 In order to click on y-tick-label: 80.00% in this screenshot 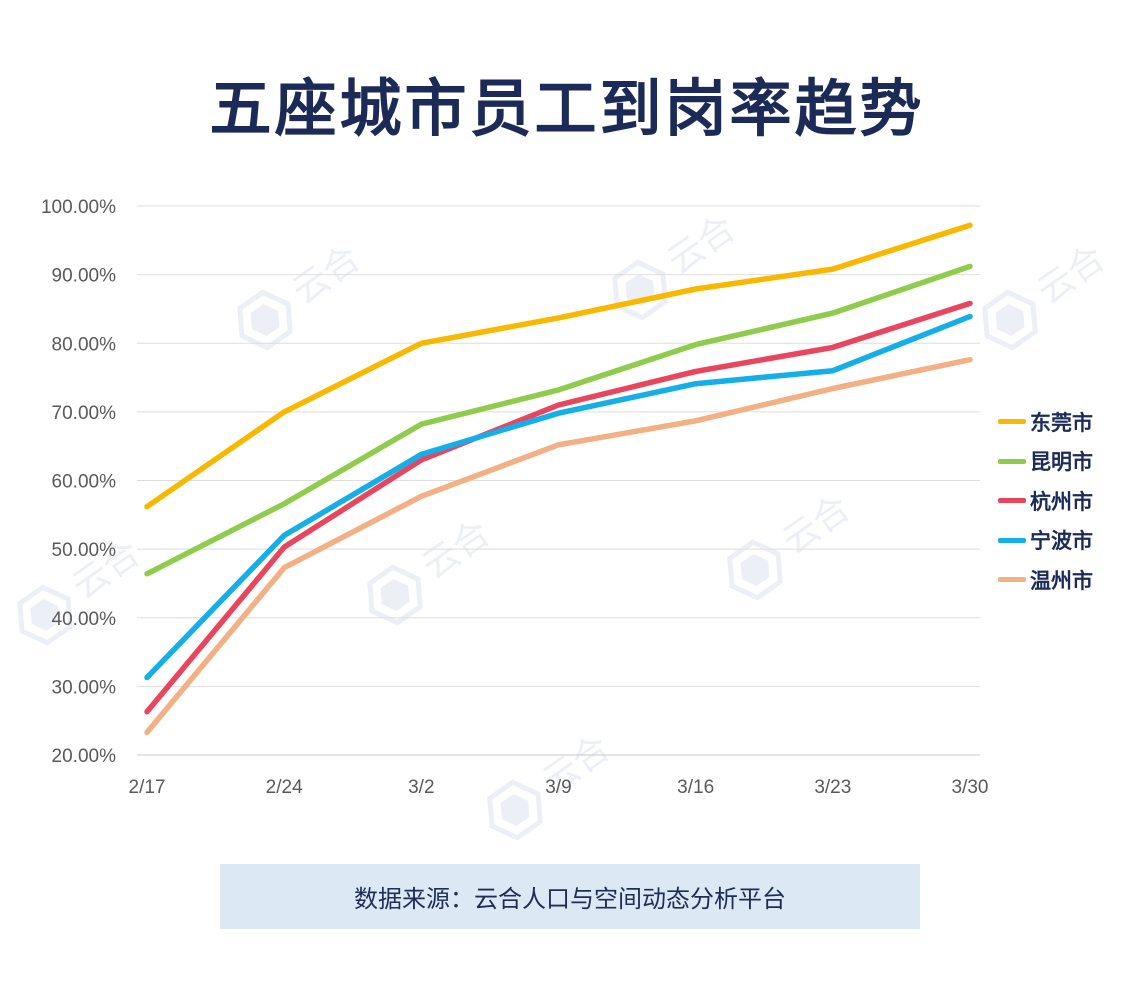, I will do `click(84, 344)`.